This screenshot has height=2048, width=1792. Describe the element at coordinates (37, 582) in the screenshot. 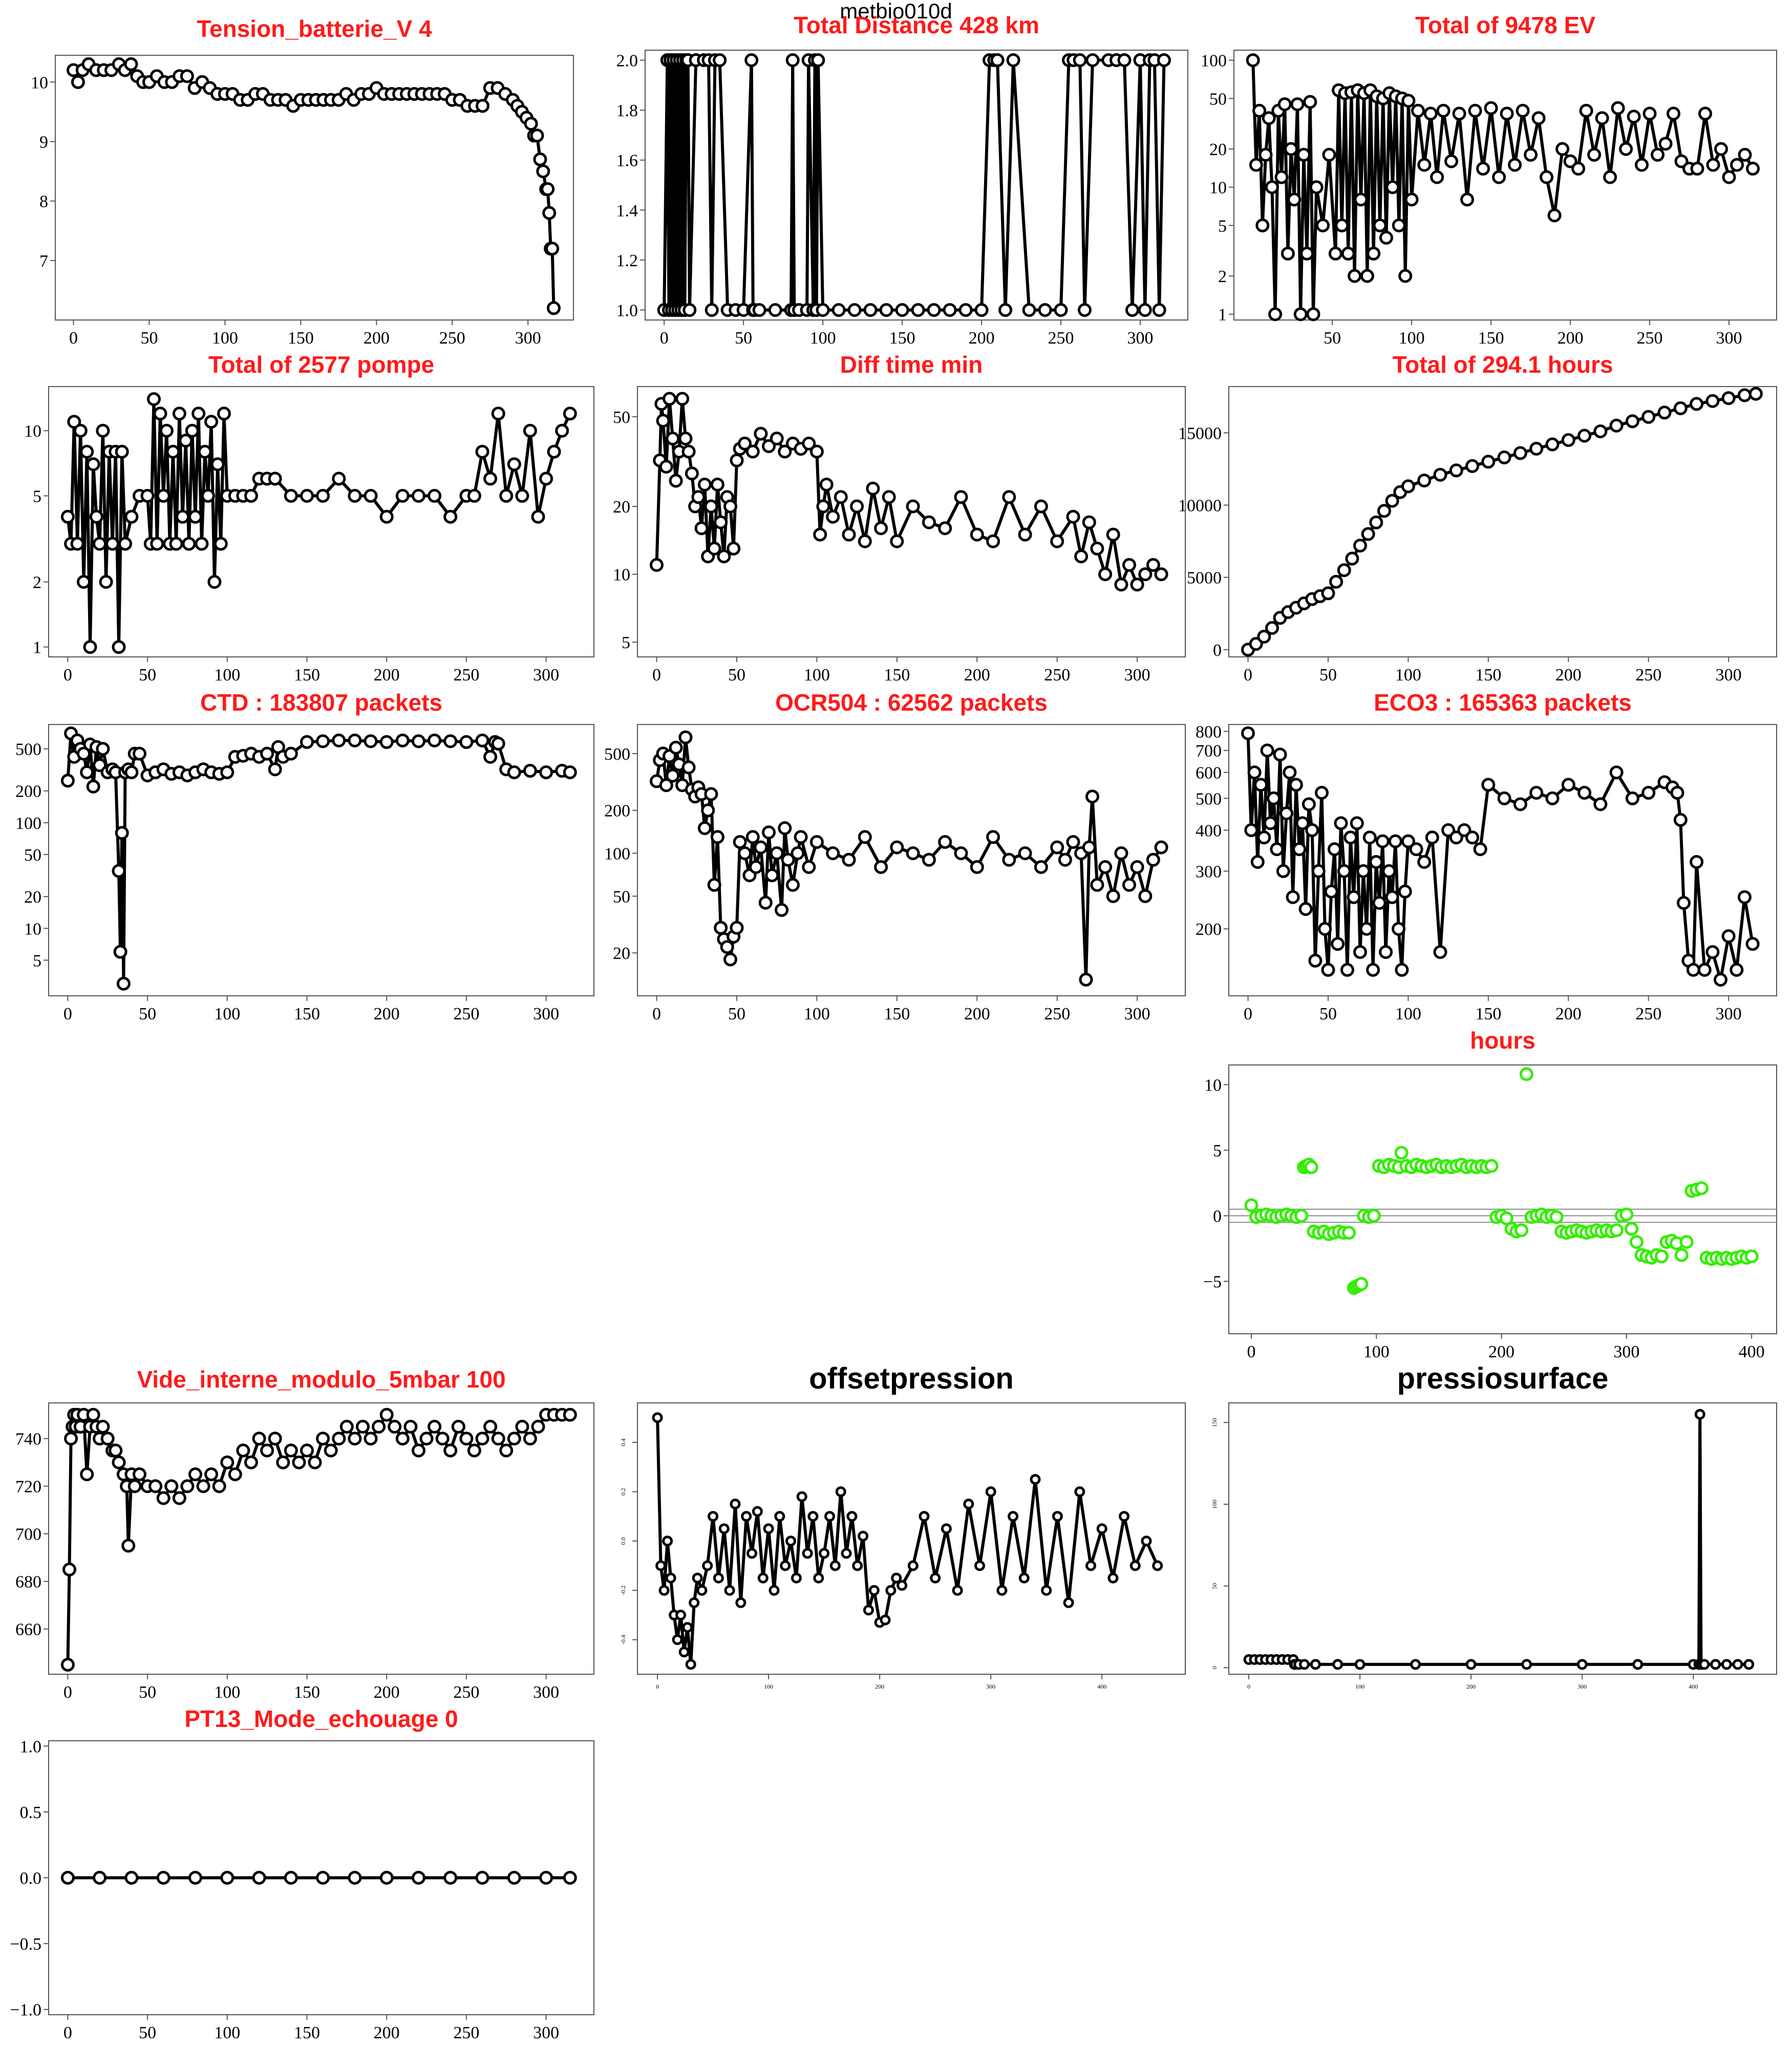

I see `y-tick-label: 2` at that location.